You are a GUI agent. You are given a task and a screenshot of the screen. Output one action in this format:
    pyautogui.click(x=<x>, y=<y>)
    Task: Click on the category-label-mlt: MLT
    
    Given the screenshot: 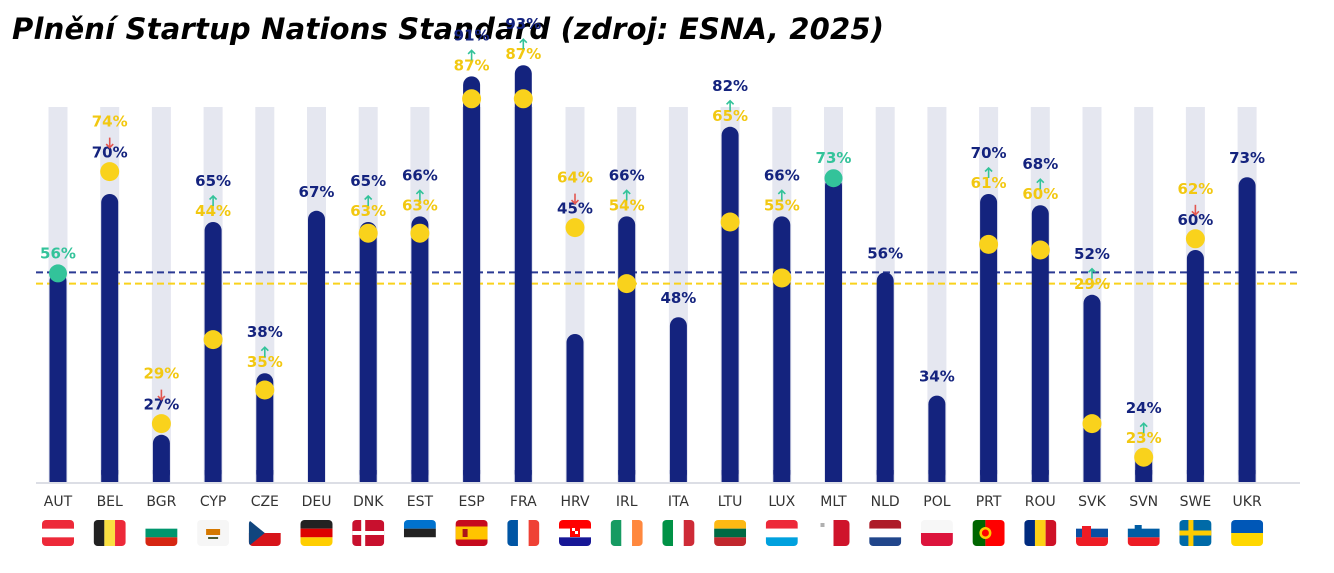 What is the action you would take?
    pyautogui.click(x=833, y=502)
    